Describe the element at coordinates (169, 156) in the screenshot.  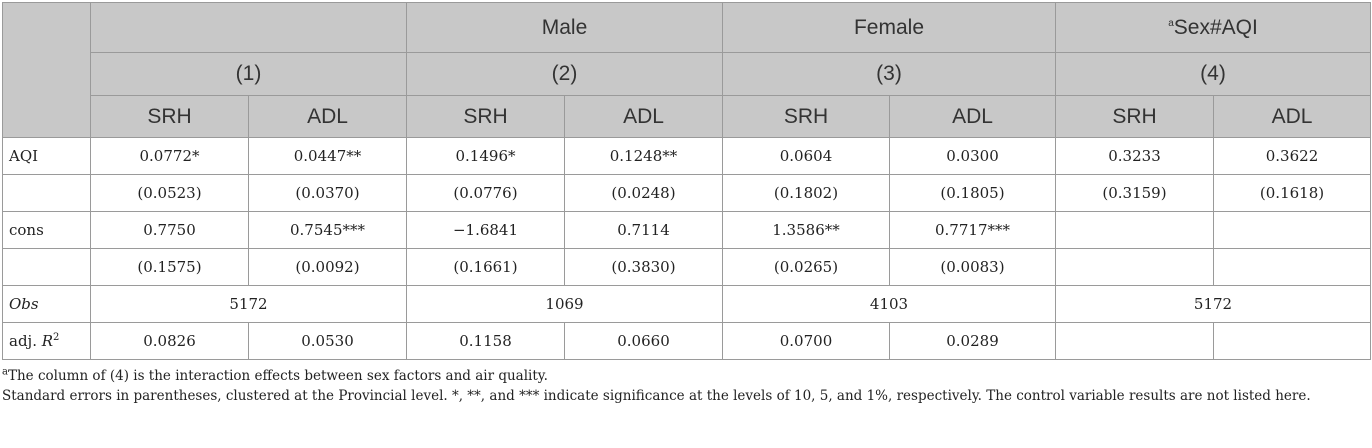
I see `table-cell: 0.0772*` at that location.